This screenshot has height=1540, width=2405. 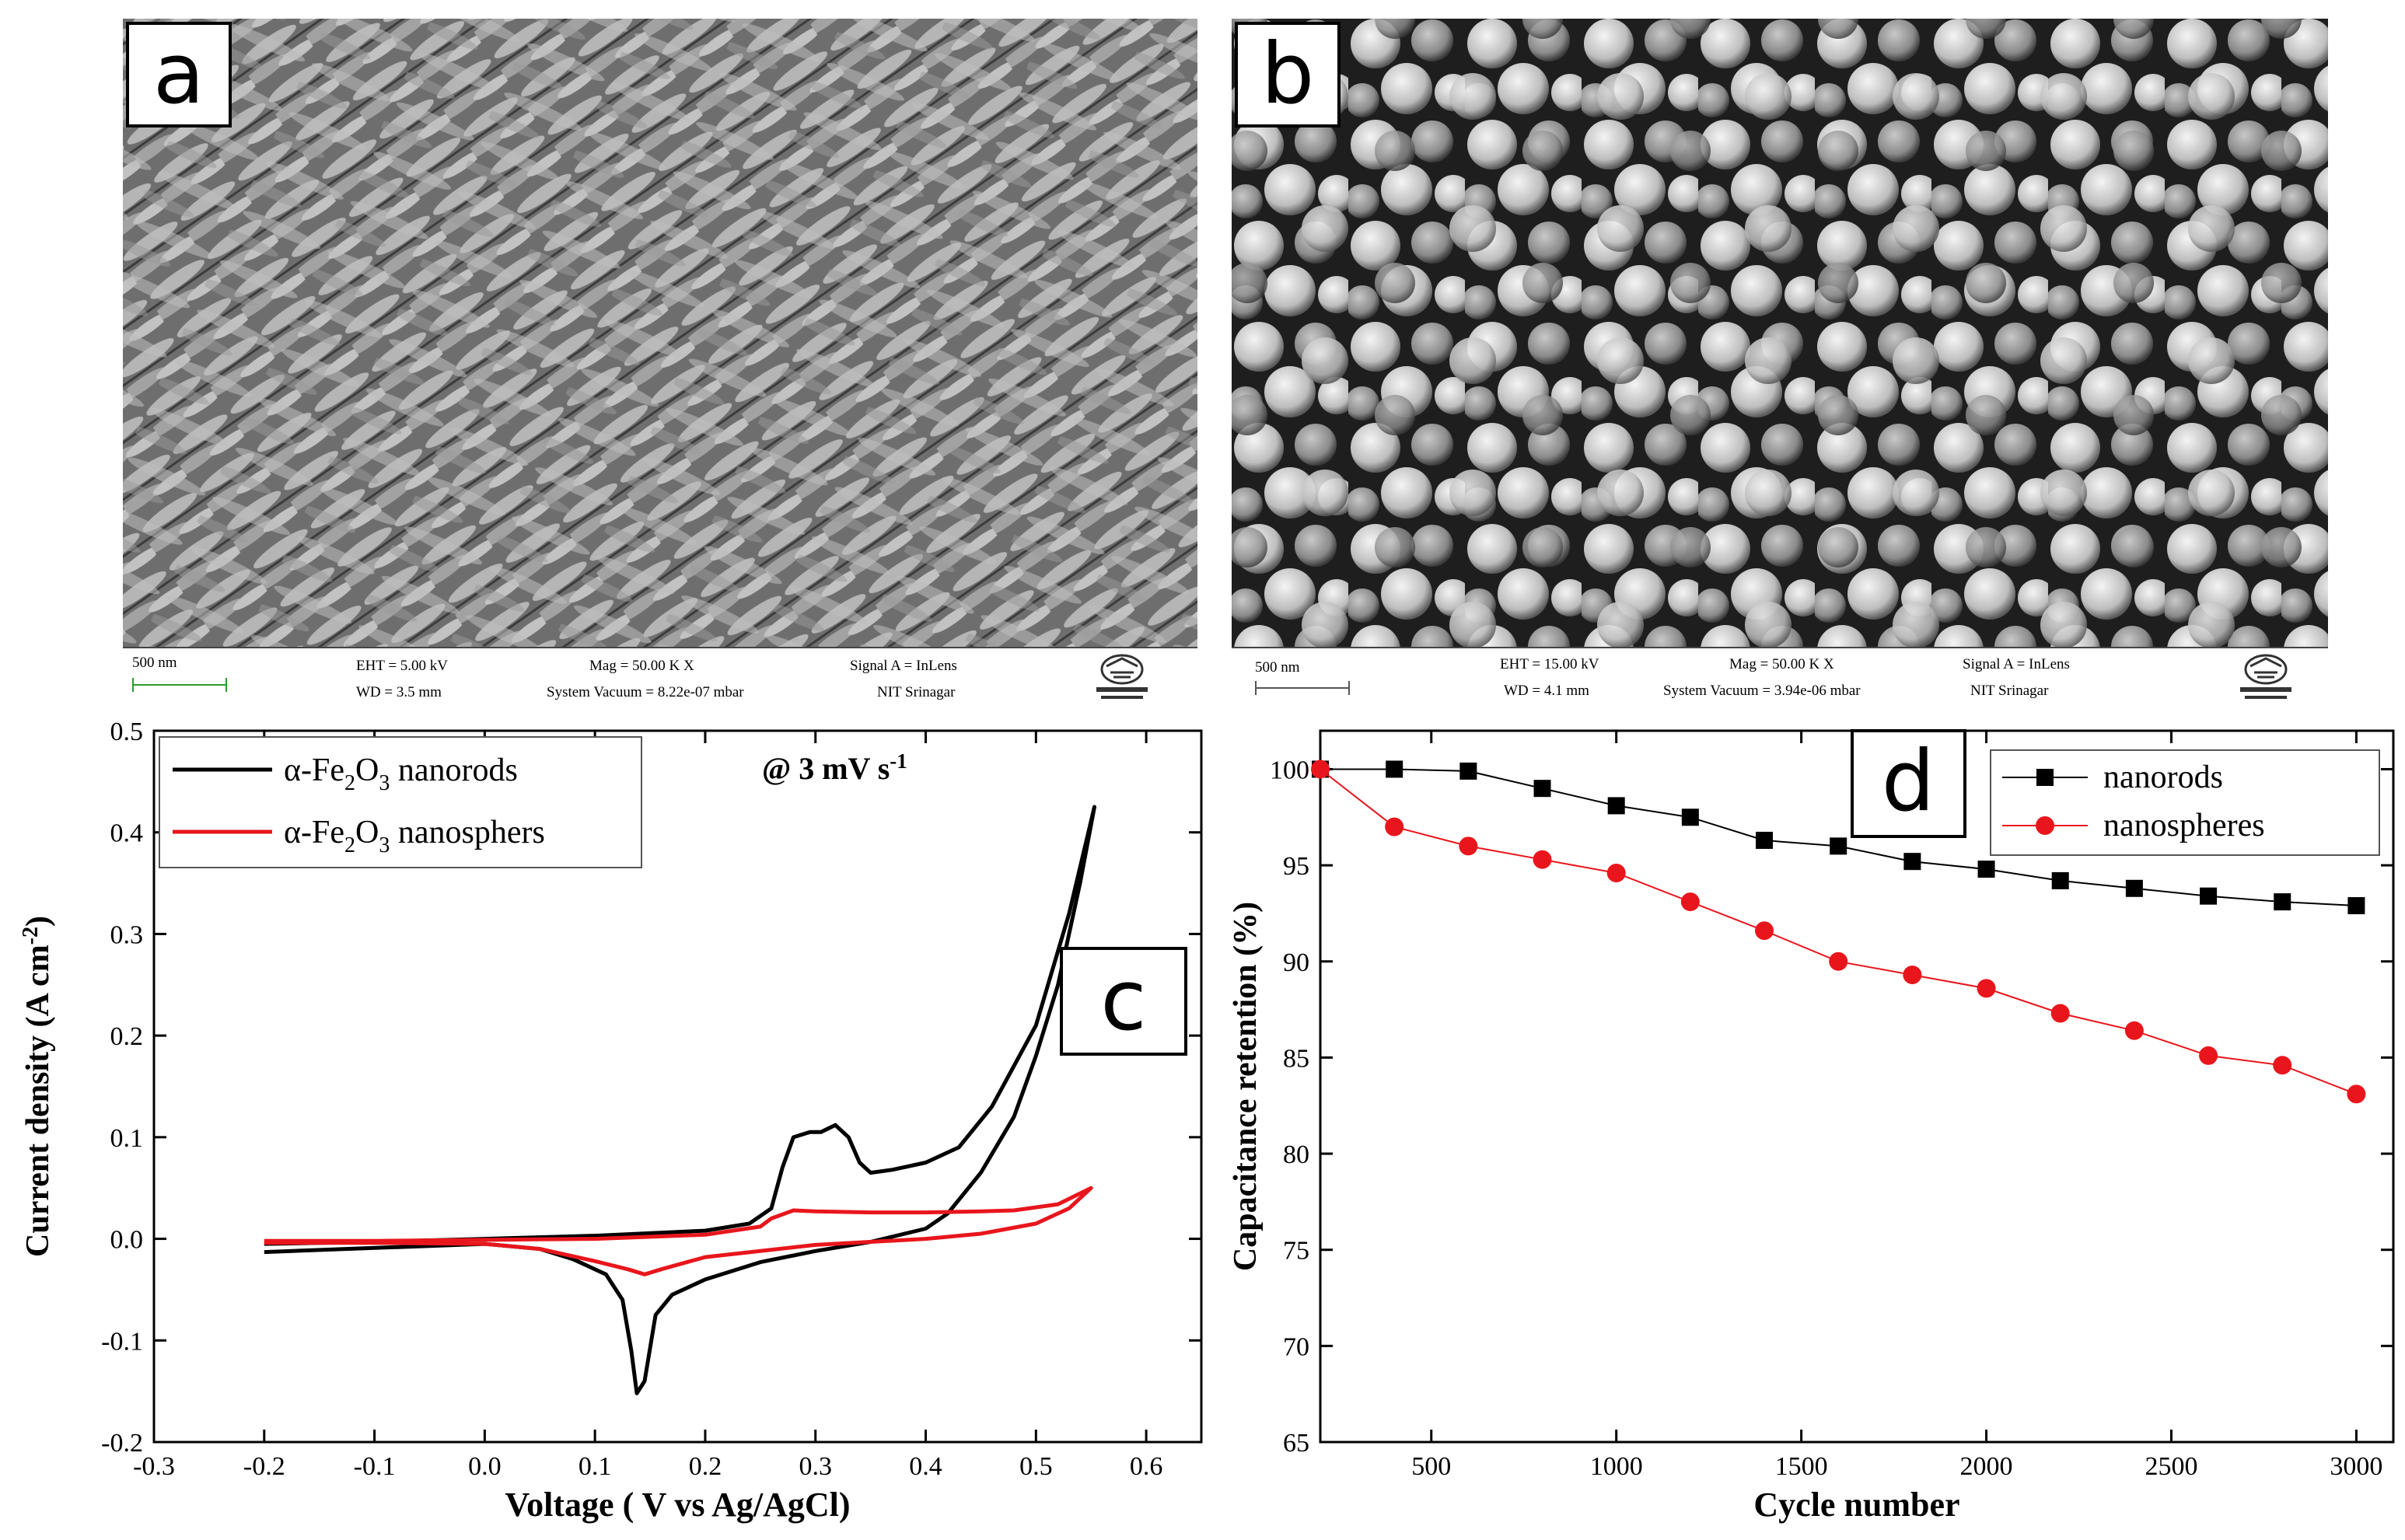 I want to click on y-tick-label: 0.0, so click(x=127, y=1240).